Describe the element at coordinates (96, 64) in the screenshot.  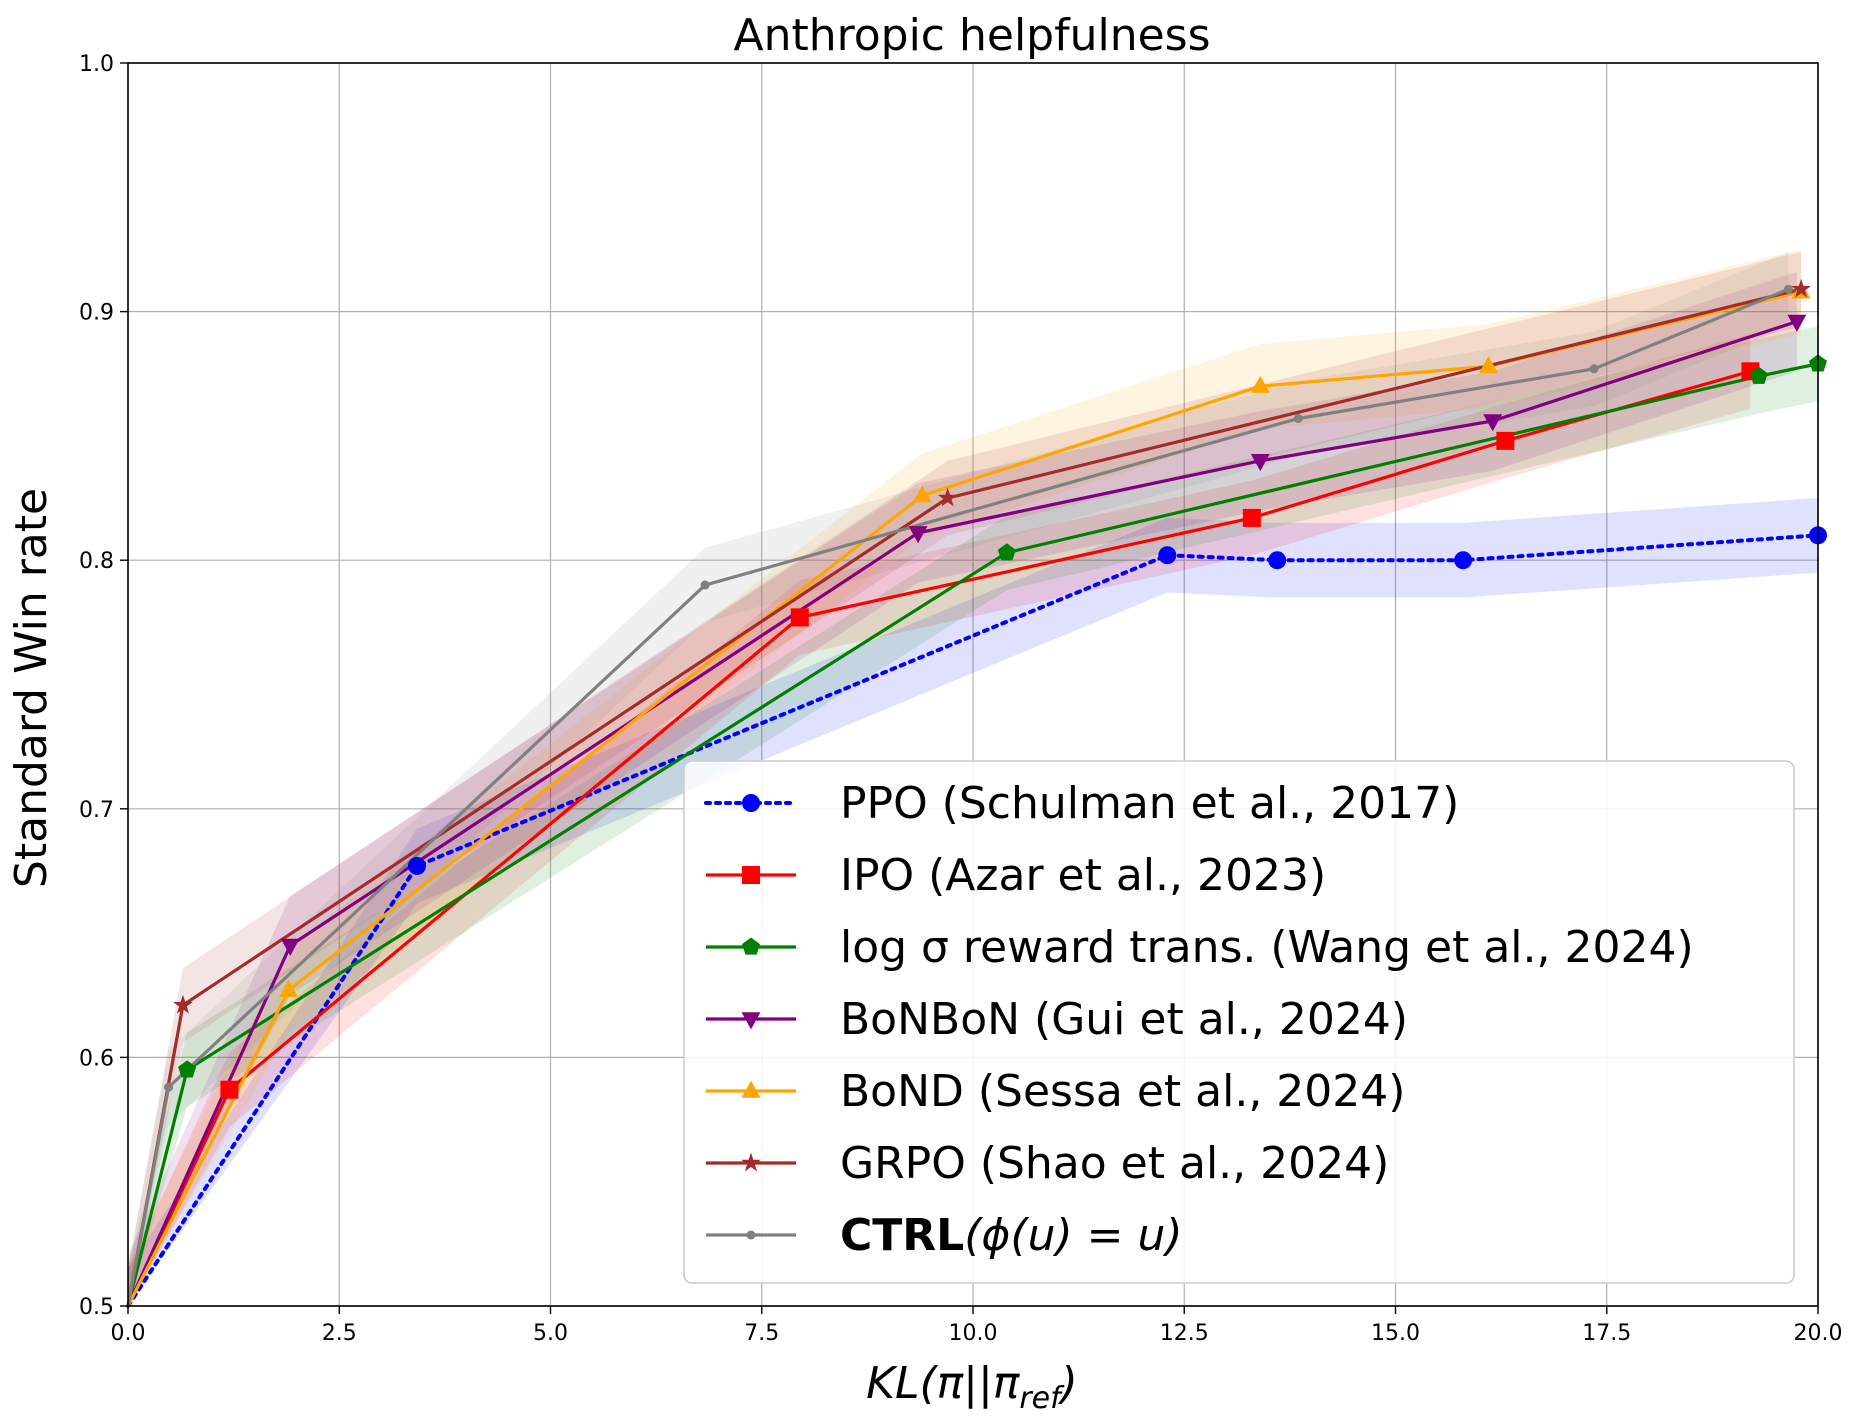
I see `y-tick-label: 1.0` at that location.